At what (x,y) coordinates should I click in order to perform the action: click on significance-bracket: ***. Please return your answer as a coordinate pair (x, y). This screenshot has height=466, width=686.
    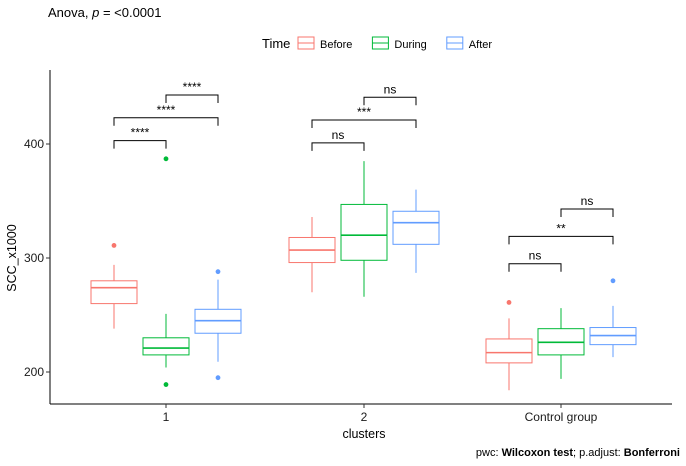
    Looking at the image, I should click on (364, 117).